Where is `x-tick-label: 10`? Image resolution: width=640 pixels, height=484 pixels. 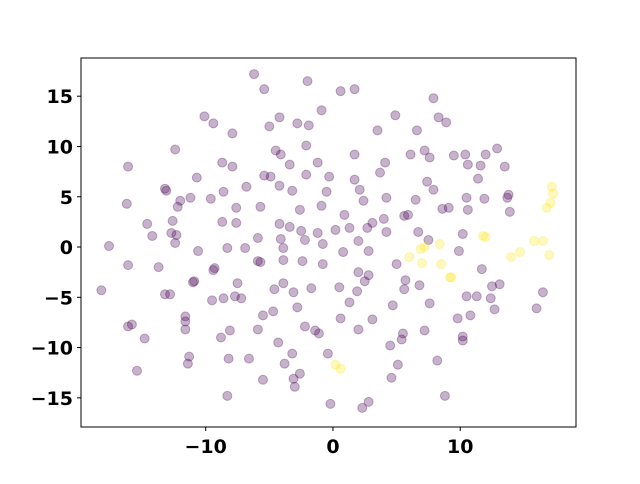
x-tick-label: 10 is located at coordinates (460, 447).